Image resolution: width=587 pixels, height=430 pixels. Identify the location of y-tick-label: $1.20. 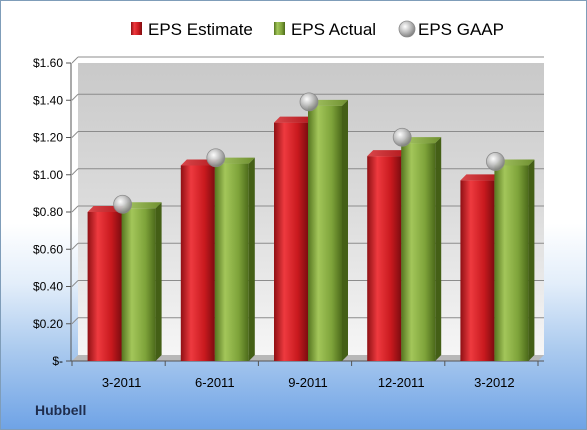
(48, 138).